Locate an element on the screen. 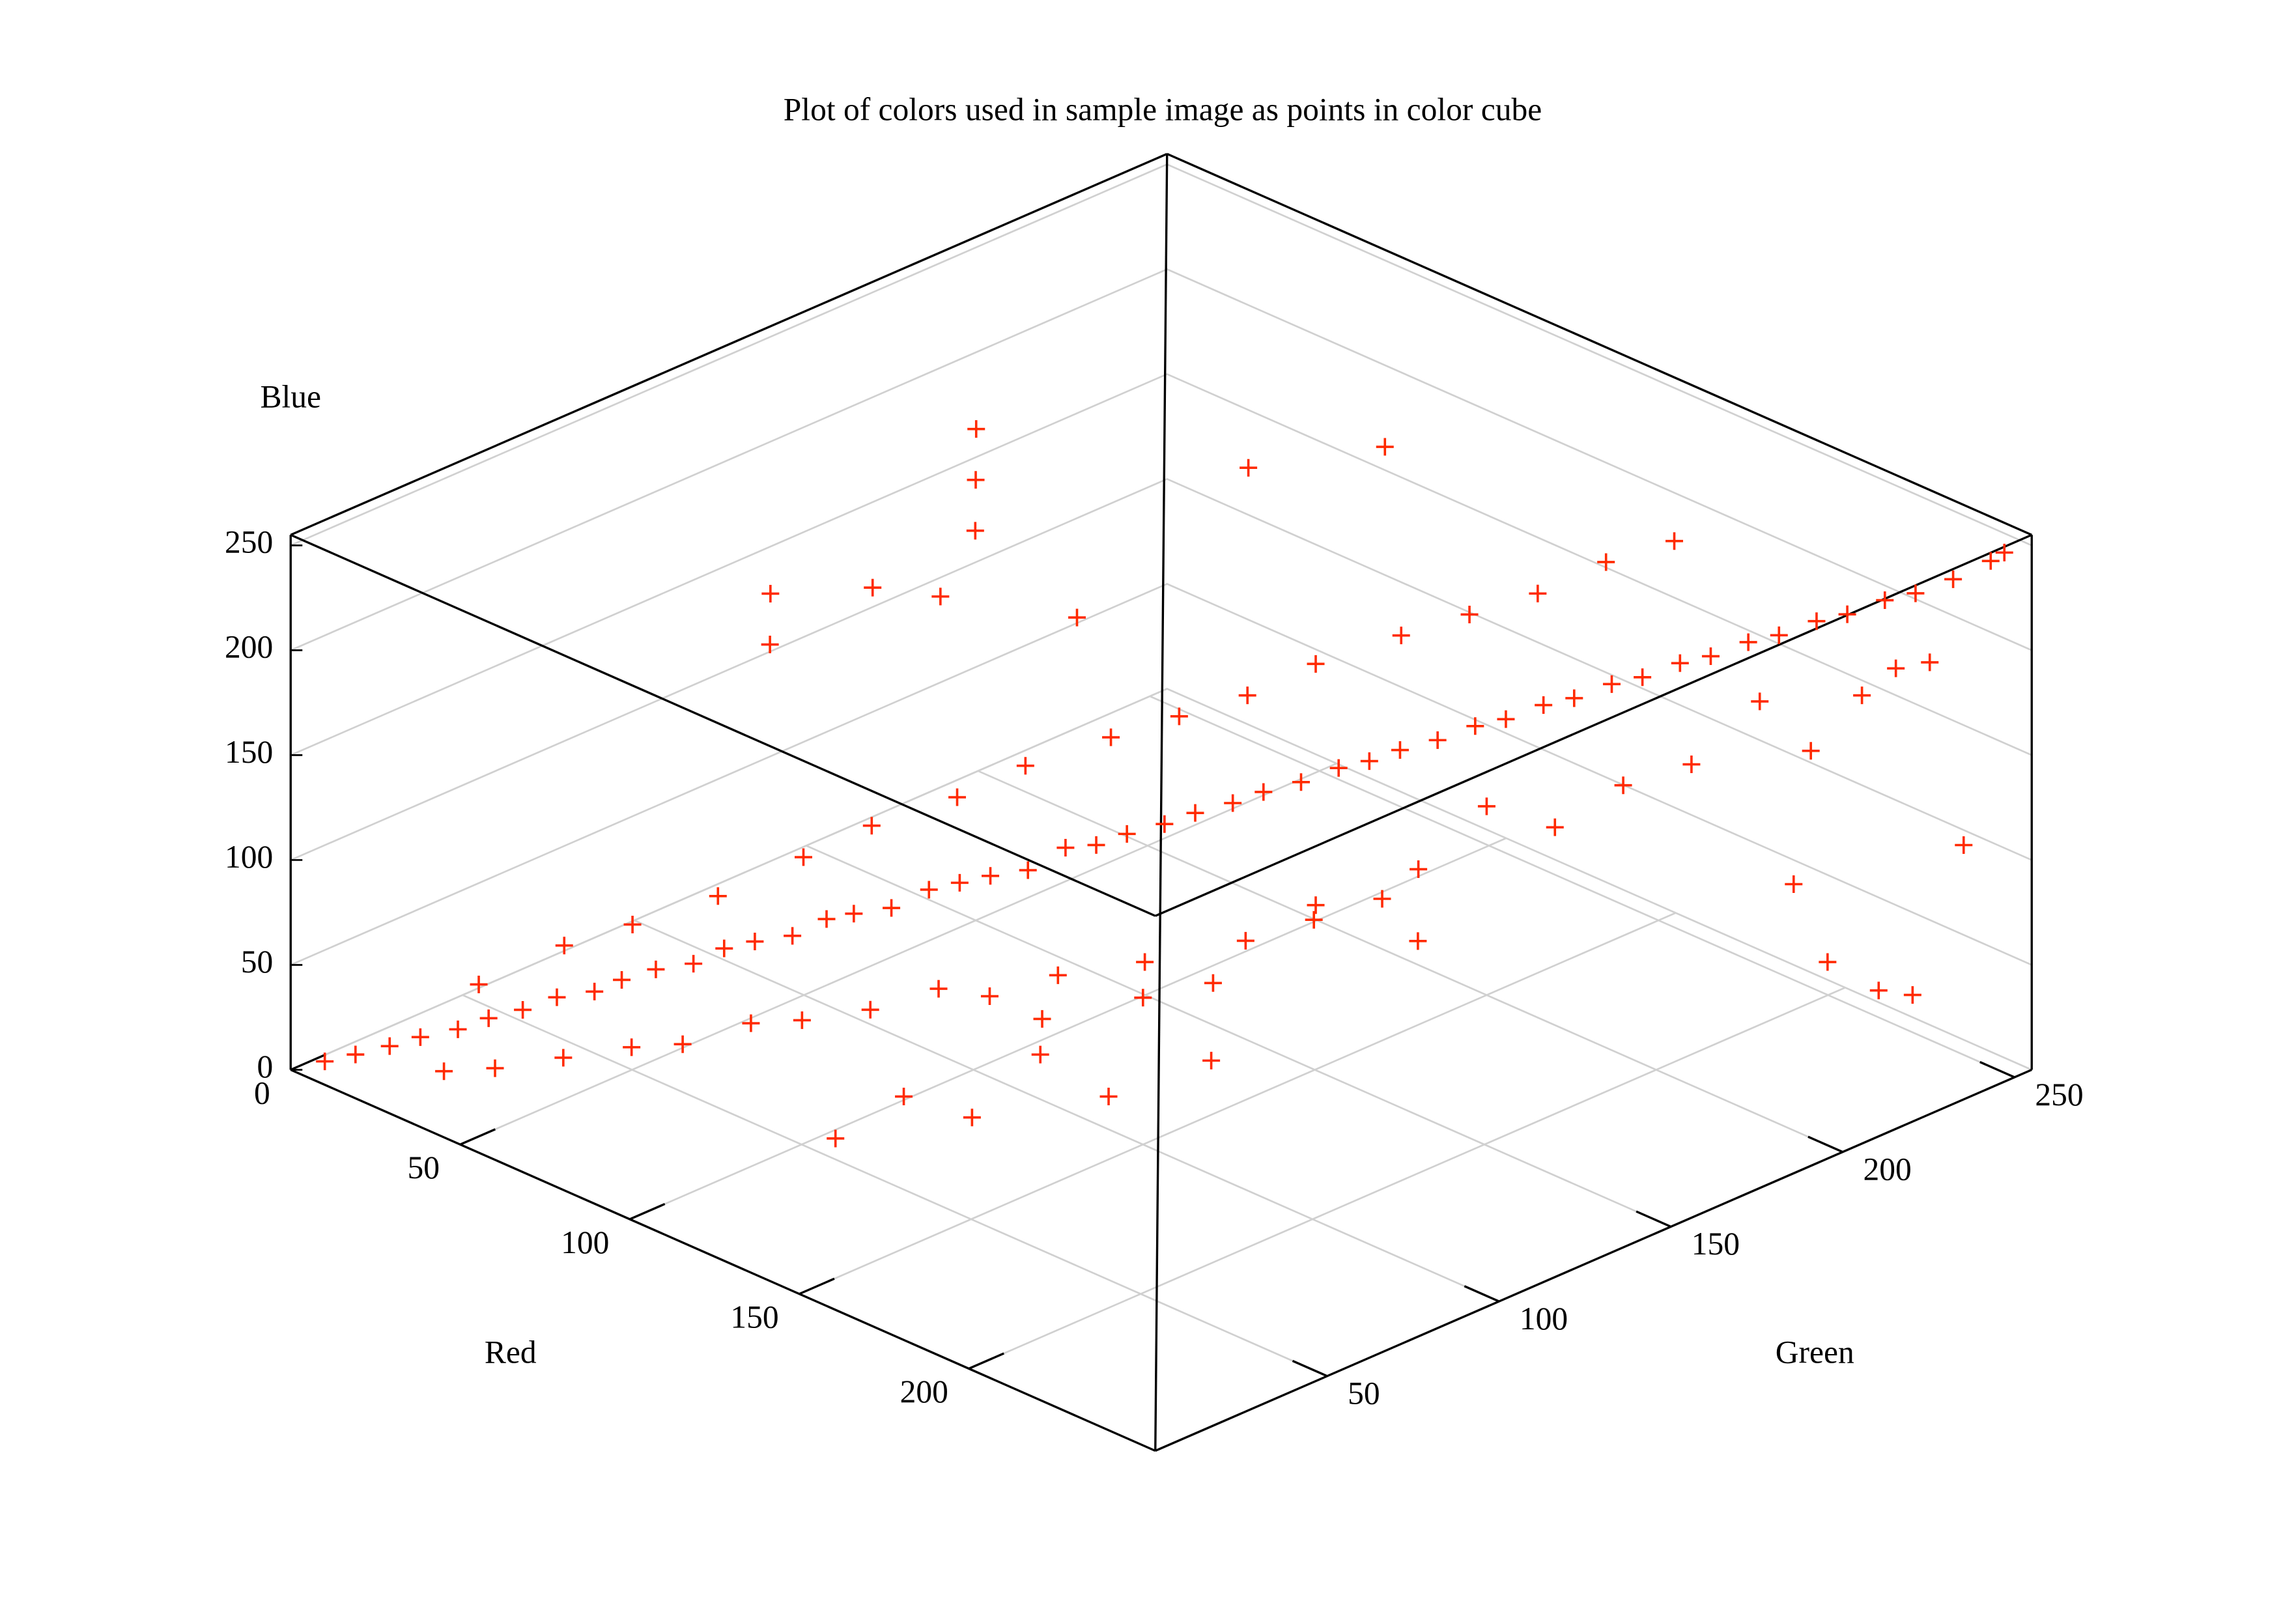  x-axis-label: Red is located at coordinates (511, 1352).